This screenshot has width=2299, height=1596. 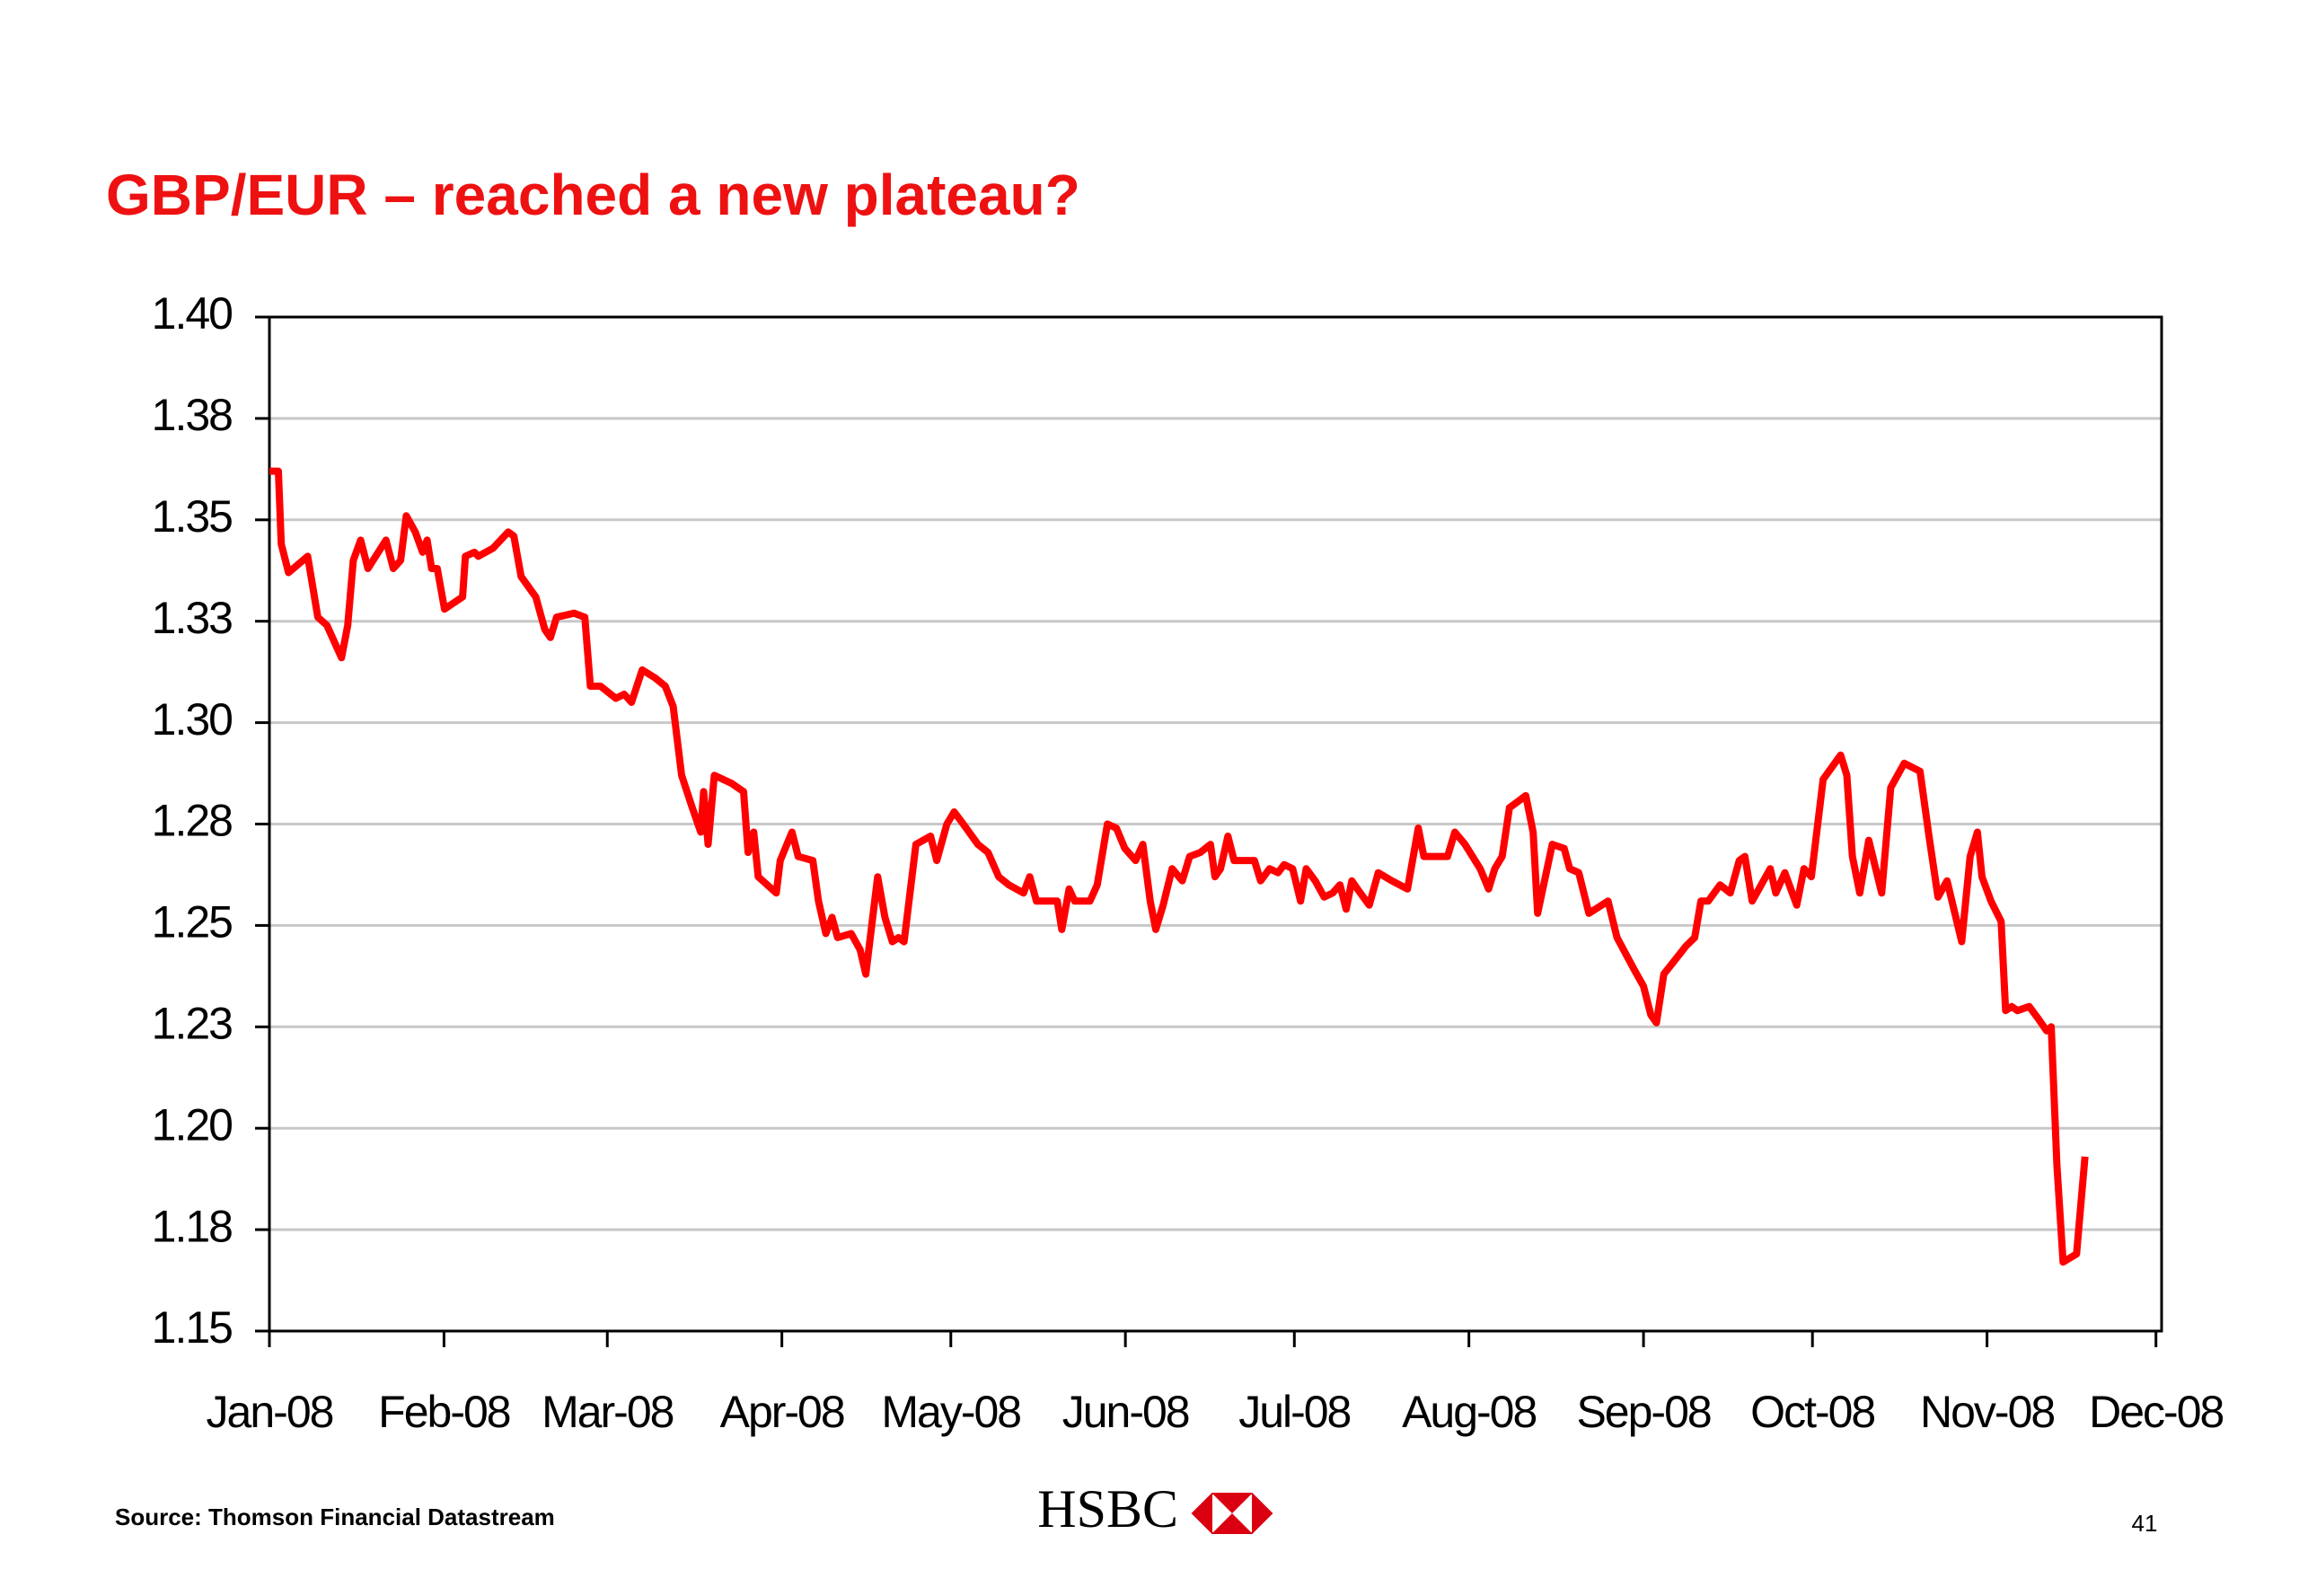 I want to click on y-tick-label: 1.35, so click(x=192, y=516).